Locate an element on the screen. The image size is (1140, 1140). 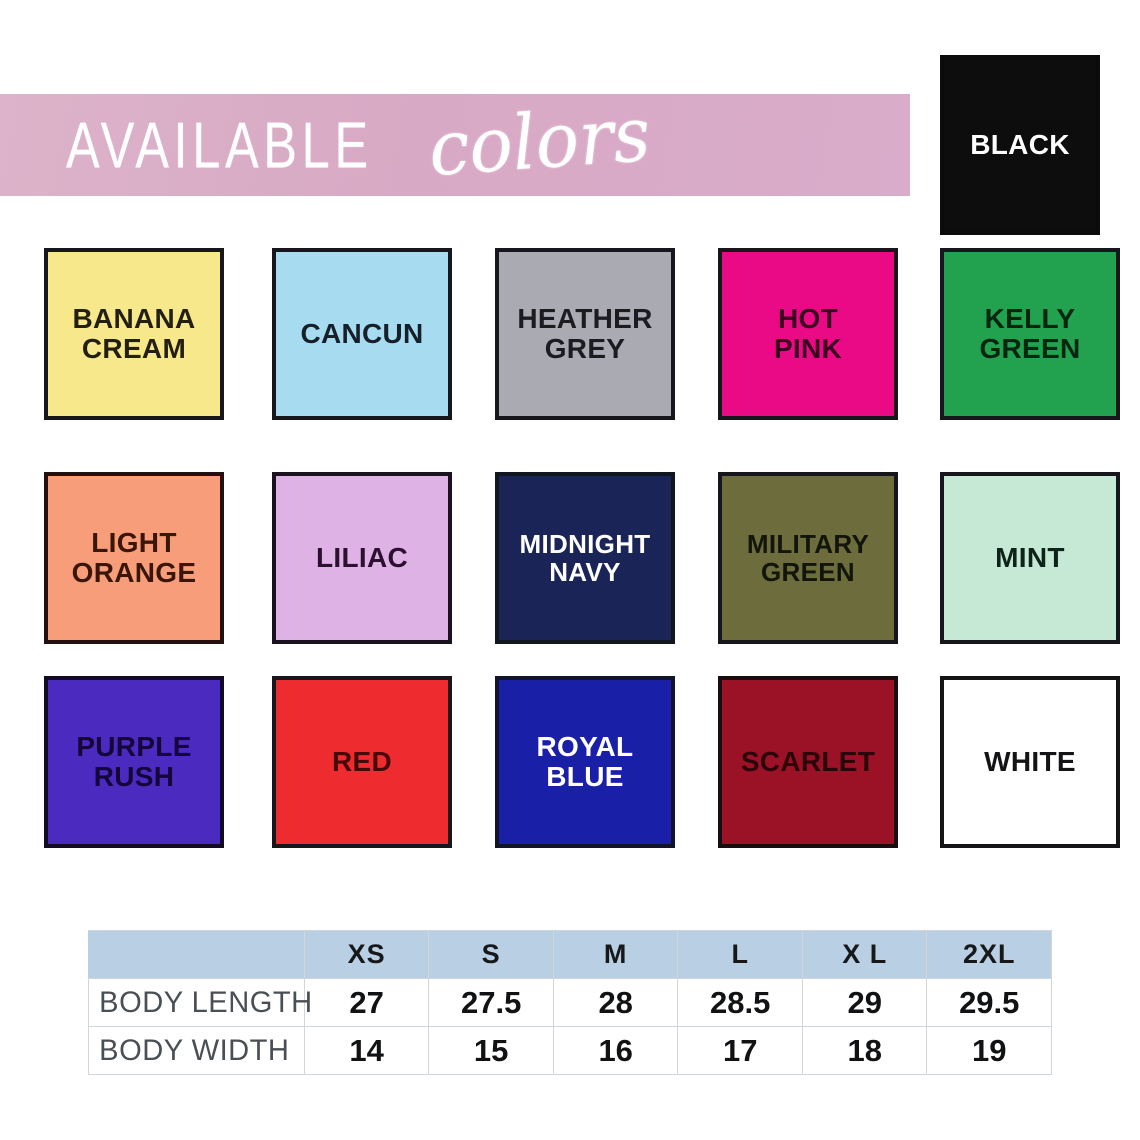
swatch-label: ROYAL BLUE is located at coordinates (585, 761).